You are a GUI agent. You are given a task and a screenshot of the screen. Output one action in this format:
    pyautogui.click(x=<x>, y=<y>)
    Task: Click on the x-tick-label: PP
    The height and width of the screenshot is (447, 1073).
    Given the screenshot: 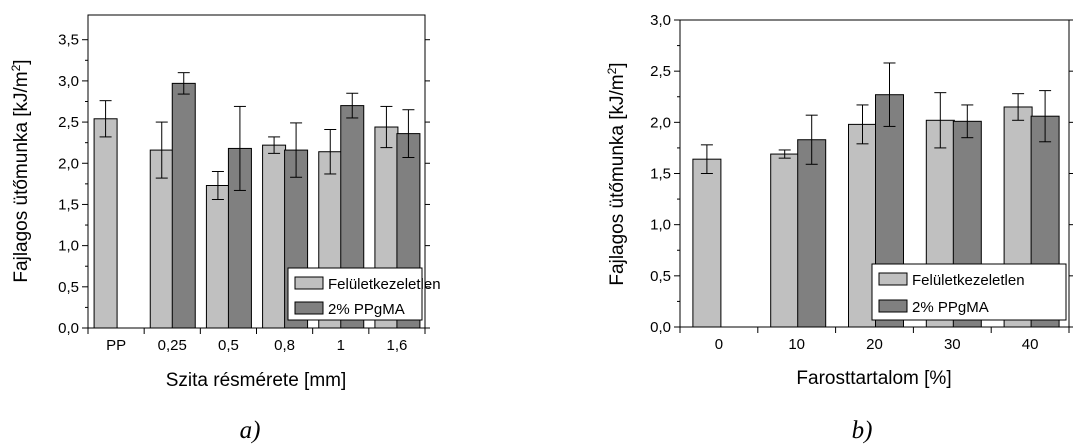 What is the action you would take?
    pyautogui.click(x=116, y=345)
    